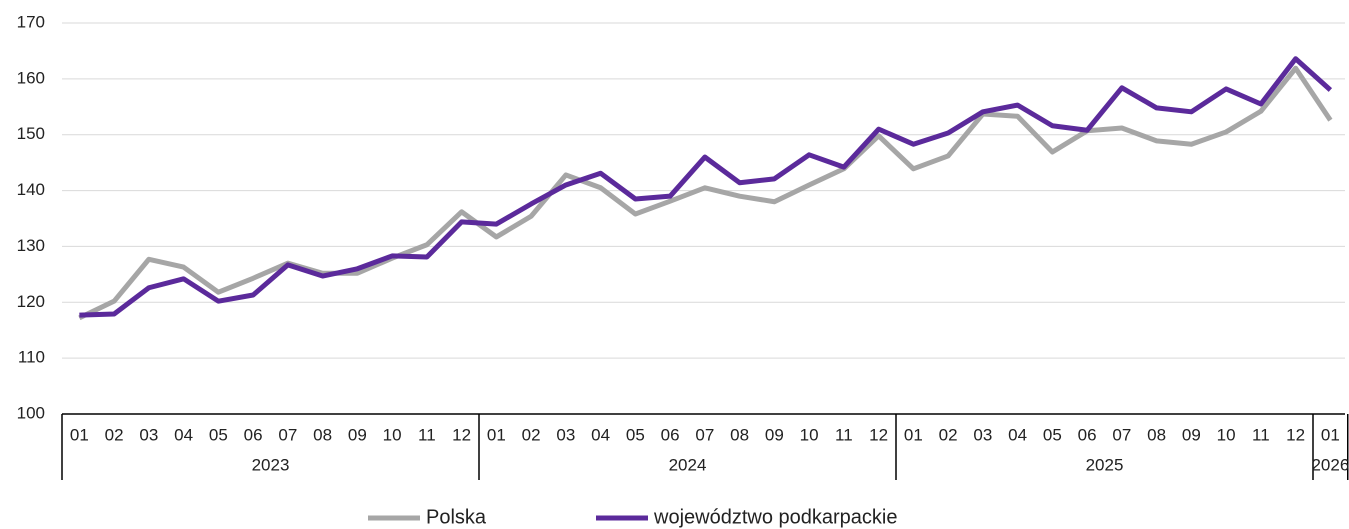  Describe the element at coordinates (31, 77) in the screenshot. I see `y-tick-label: 160` at that location.